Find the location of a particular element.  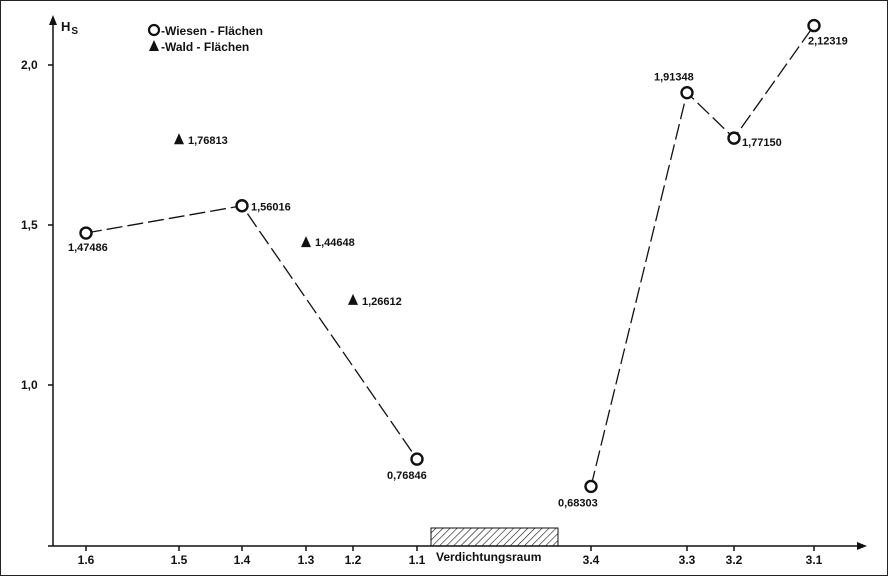

data-label: 1,47486 is located at coordinates (88, 248).